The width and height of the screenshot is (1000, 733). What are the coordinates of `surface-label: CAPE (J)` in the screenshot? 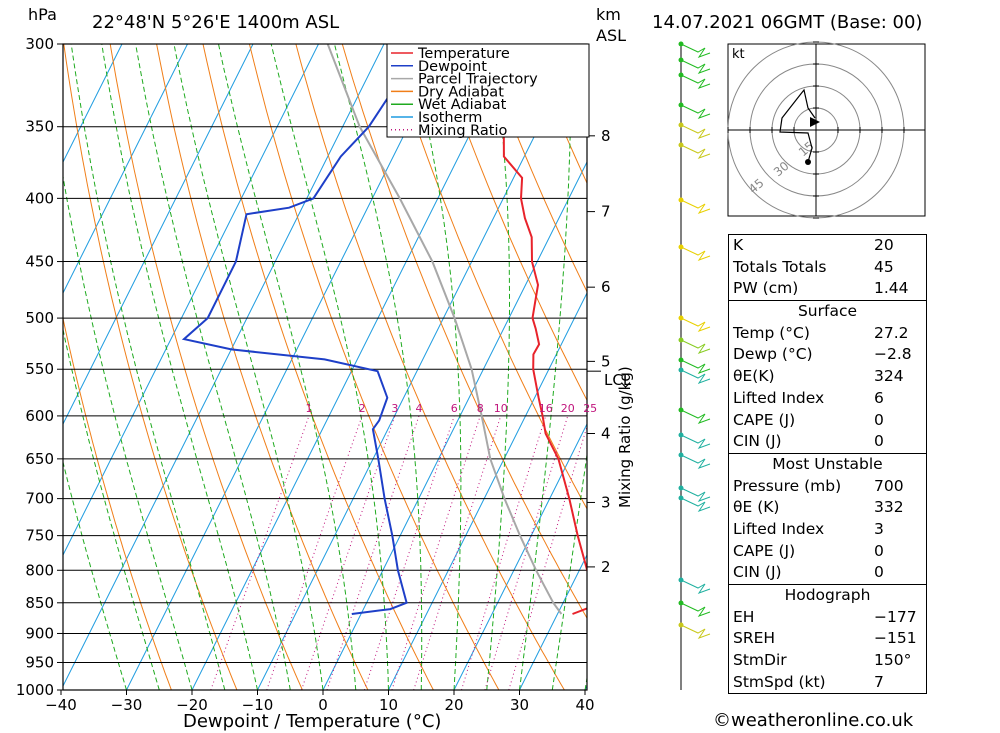 It's located at (764, 419).